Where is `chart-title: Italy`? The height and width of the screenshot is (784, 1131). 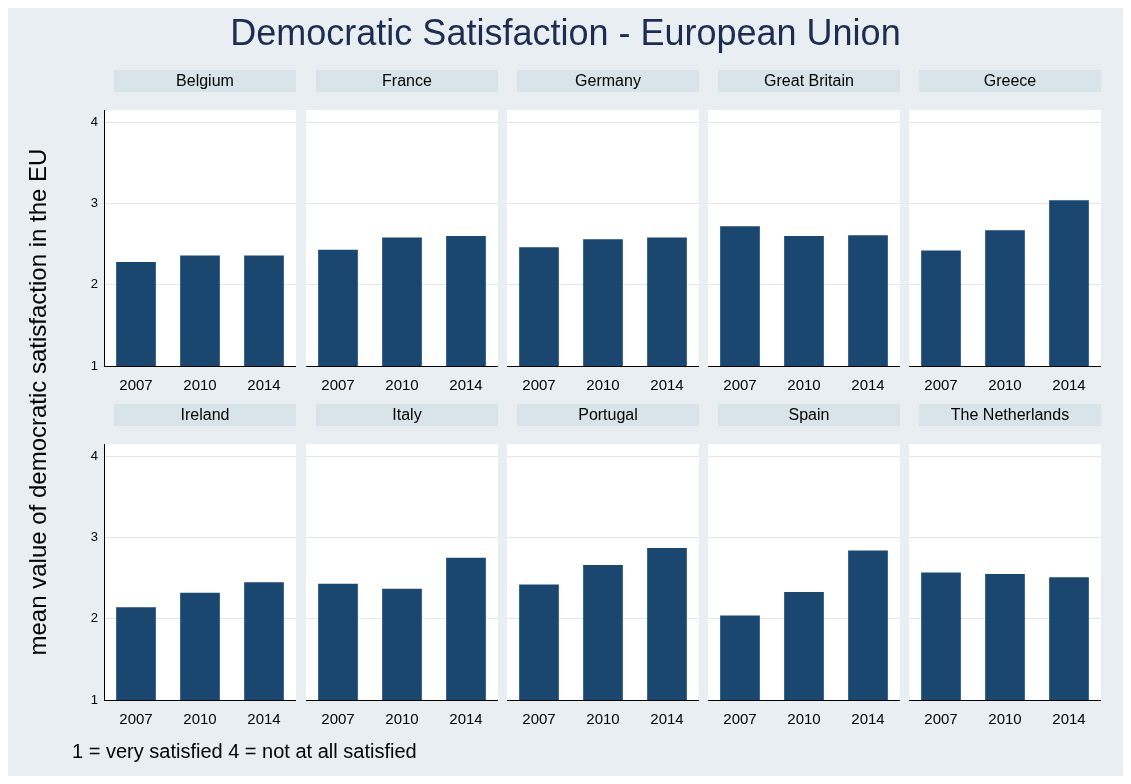
chart-title: Italy is located at coordinates (407, 415).